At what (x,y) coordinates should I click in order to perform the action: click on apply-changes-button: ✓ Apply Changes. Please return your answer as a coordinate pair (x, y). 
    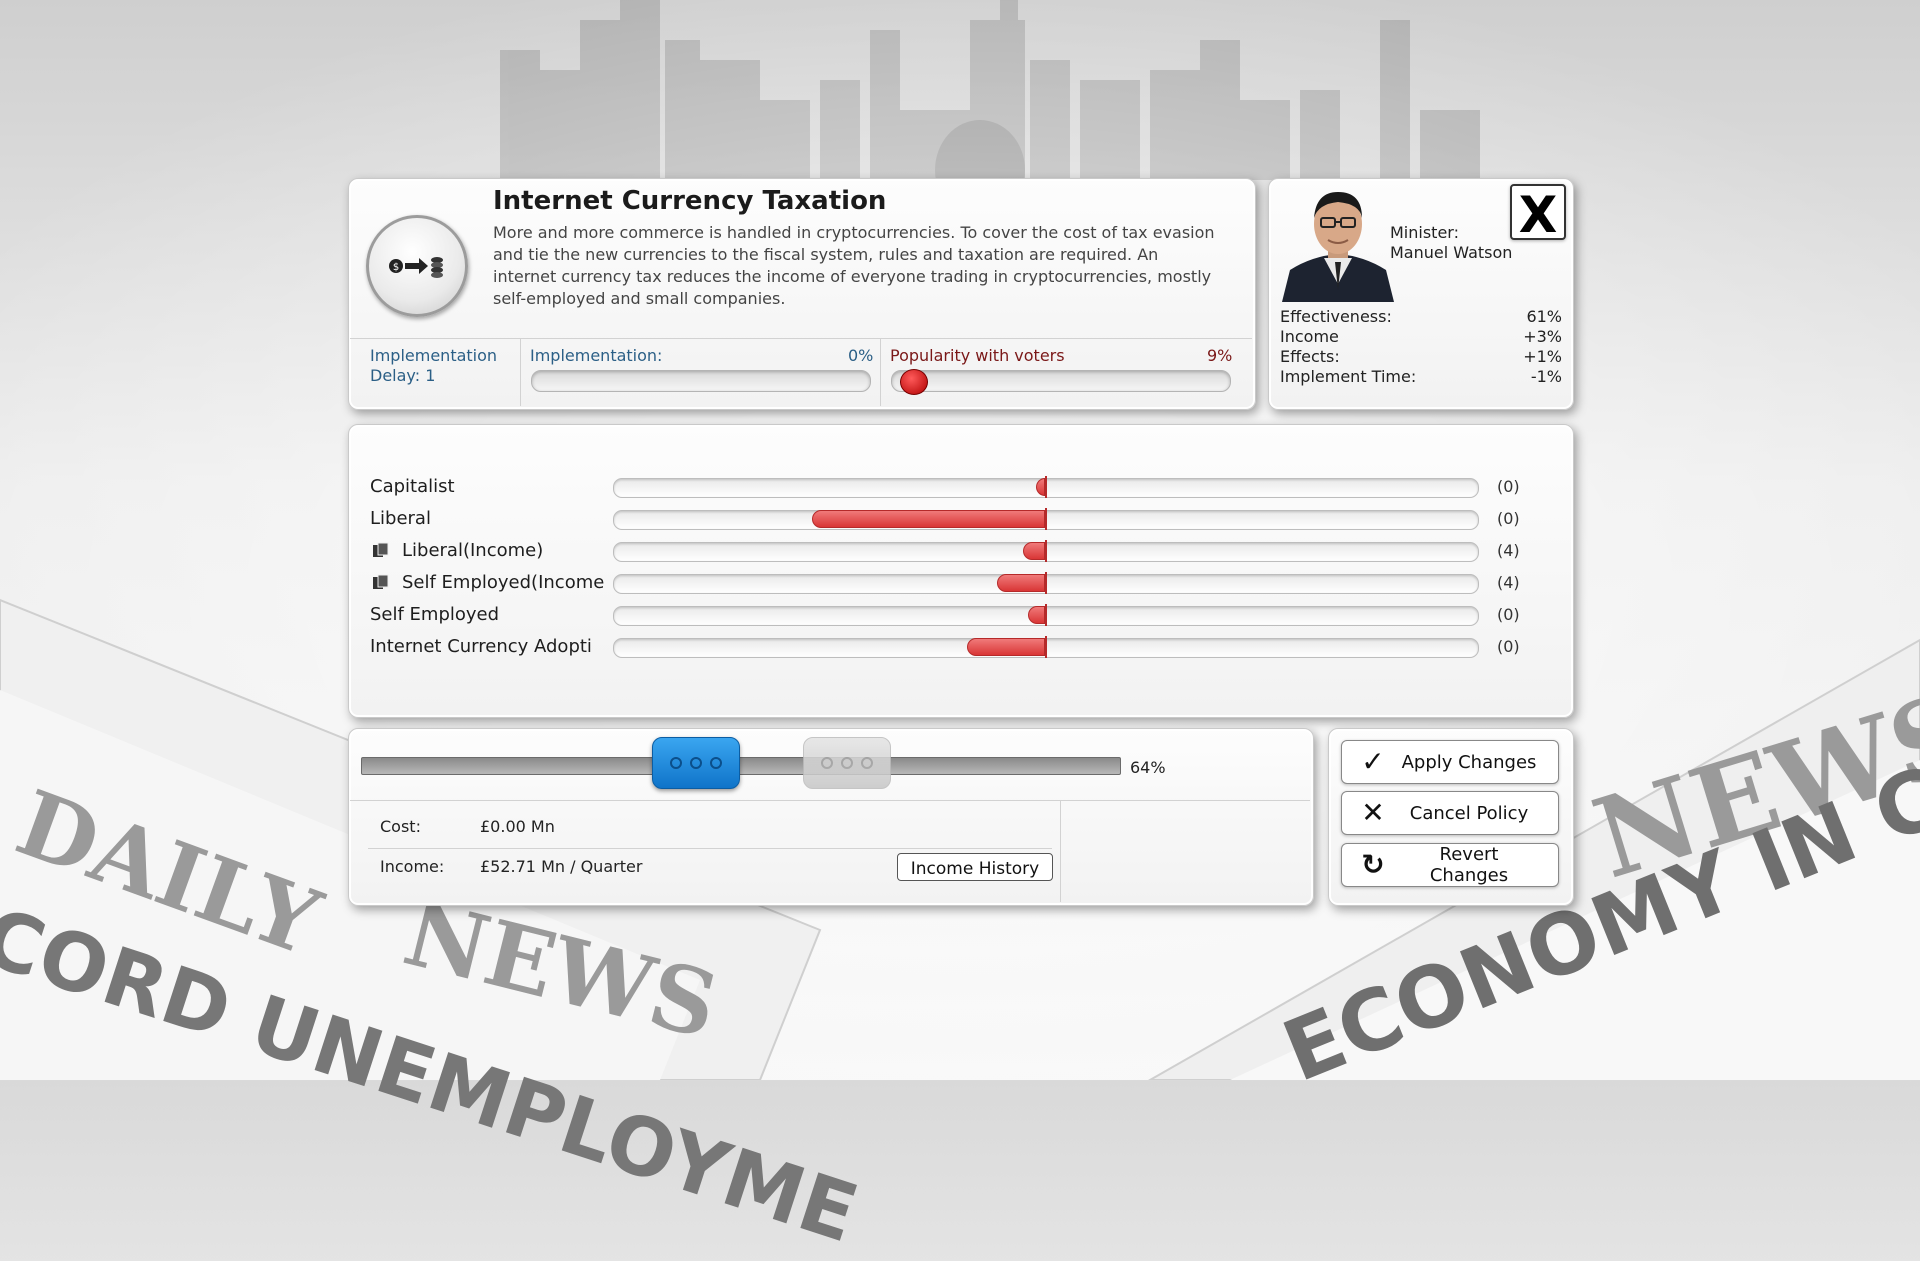
    Looking at the image, I should click on (1450, 762).